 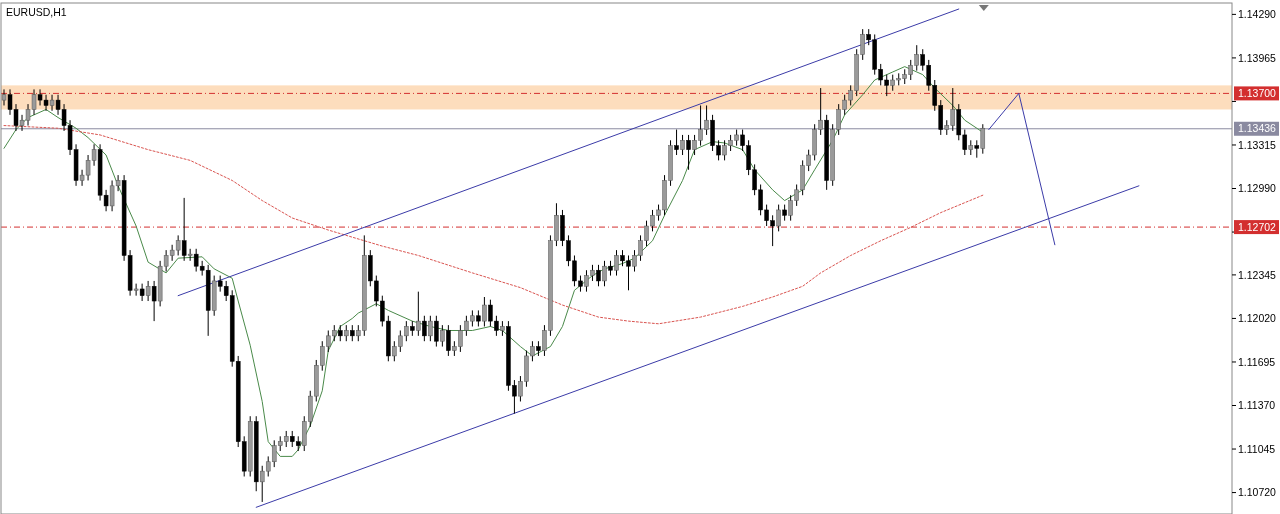 What do you see at coordinates (1257, 226) in the screenshot?
I see `ref-line-label: 1.12702` at bounding box center [1257, 226].